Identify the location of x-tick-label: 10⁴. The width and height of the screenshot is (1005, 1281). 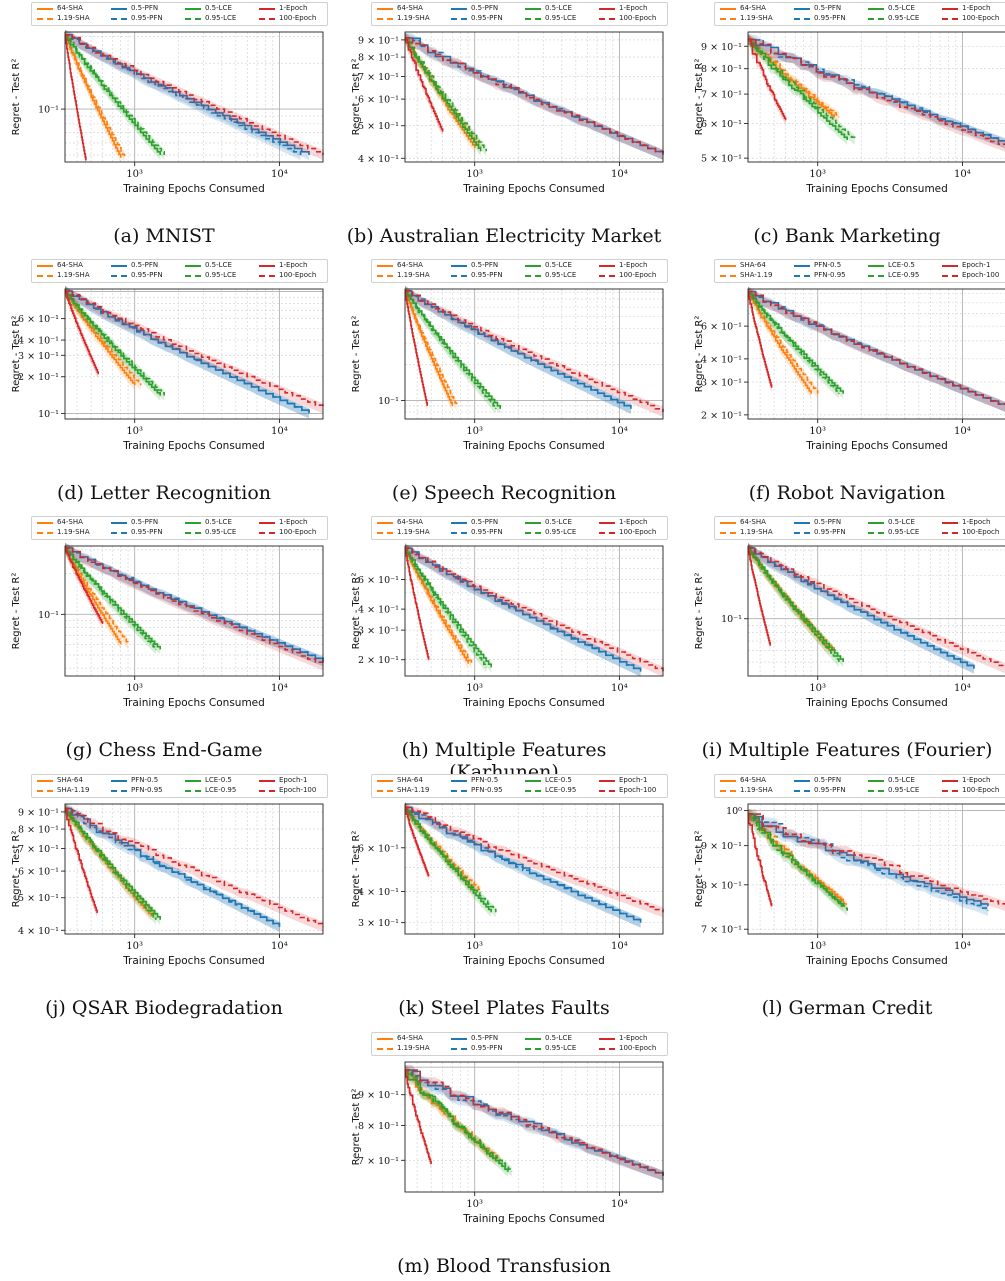
(619, 174).